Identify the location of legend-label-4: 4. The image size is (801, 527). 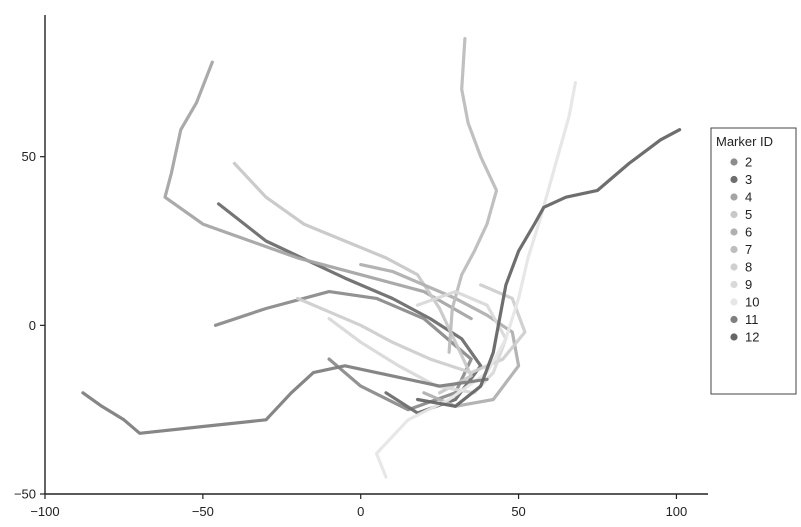
(748, 197).